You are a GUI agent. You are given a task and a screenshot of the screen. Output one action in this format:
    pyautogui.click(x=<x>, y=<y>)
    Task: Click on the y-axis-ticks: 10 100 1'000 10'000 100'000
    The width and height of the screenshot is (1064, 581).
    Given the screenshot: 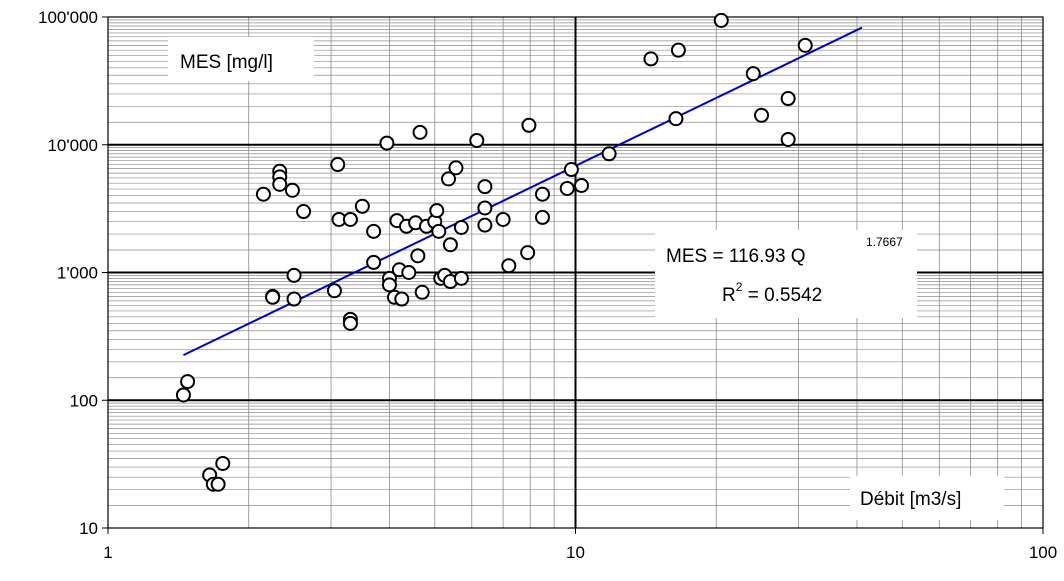 What is the action you would take?
    pyautogui.click(x=73, y=273)
    